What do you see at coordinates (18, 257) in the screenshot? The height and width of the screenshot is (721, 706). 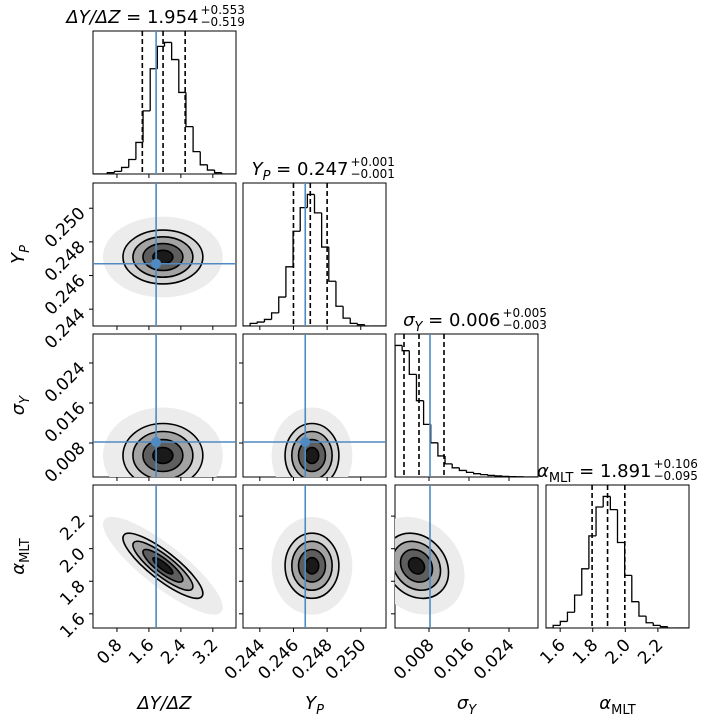 I see `symbol: Y` at bounding box center [18, 257].